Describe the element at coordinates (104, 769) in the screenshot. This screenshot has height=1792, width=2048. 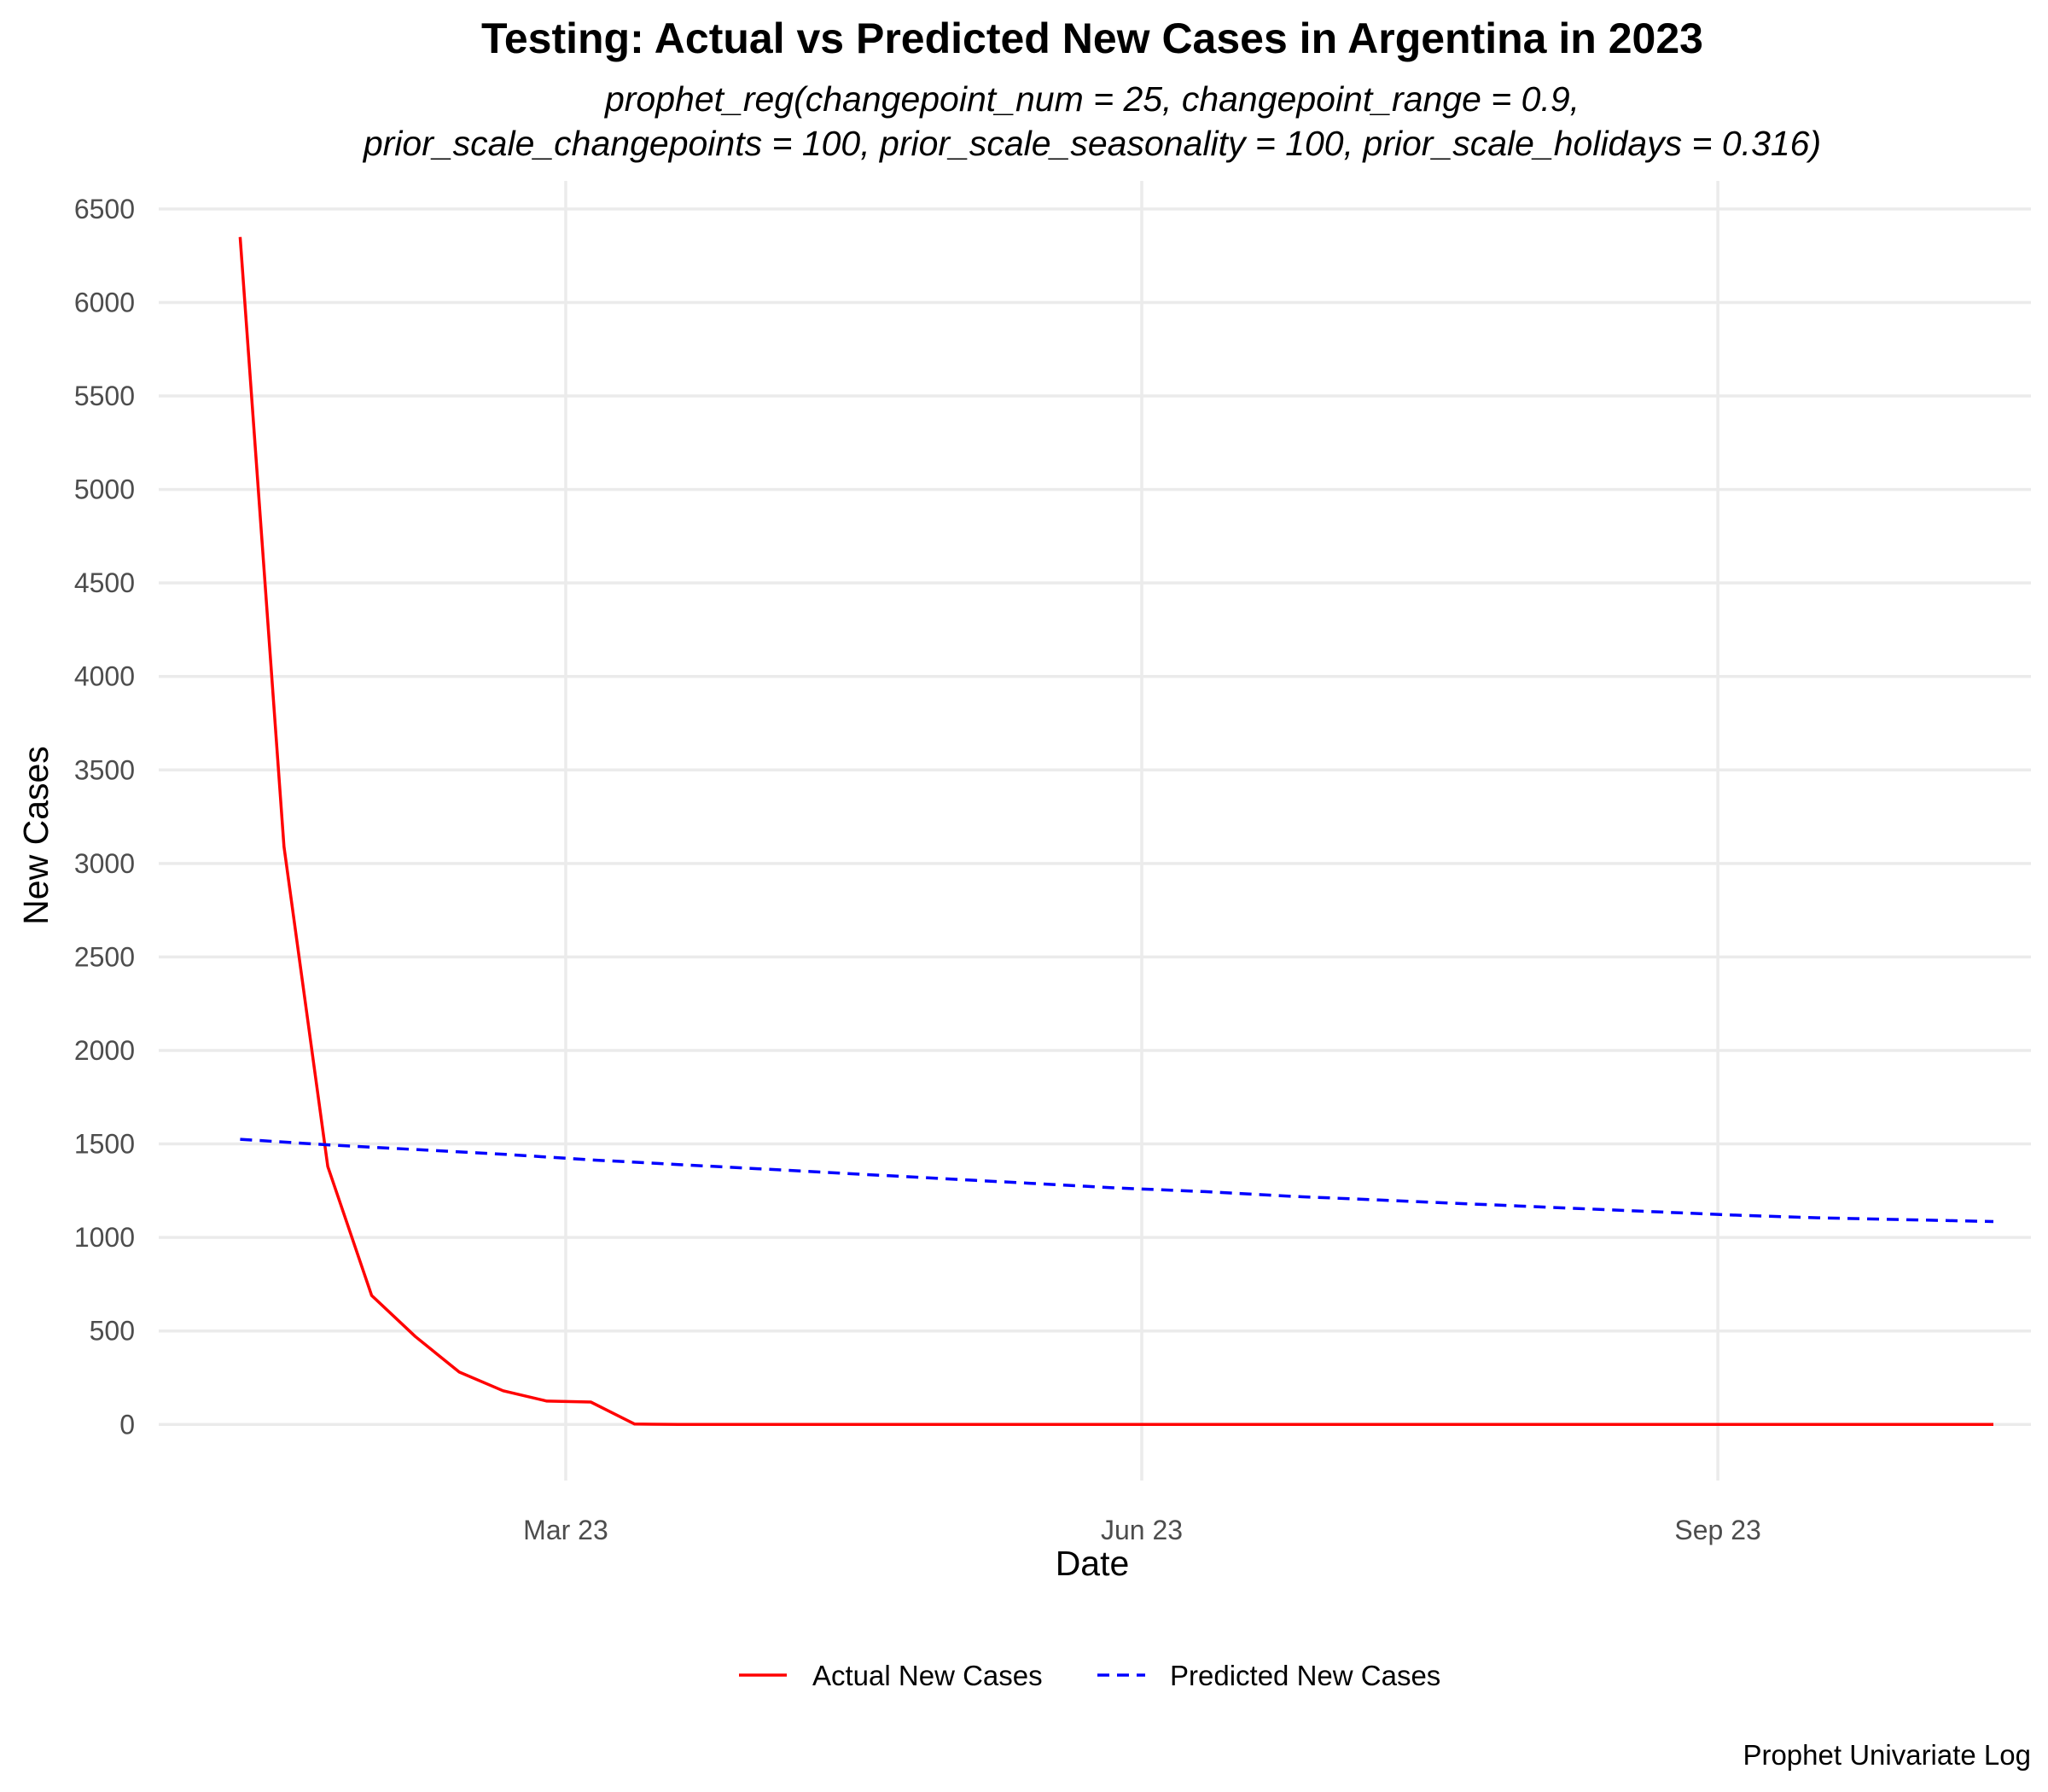
I see `y-tick-label: 3500` at that location.